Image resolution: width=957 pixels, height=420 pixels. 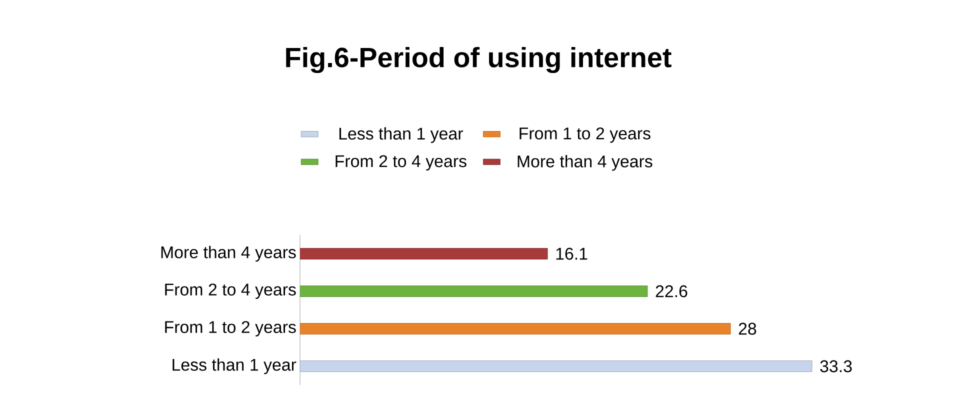 What do you see at coordinates (230, 328) in the screenshot?
I see `y-tick-label: From 1 to 2 years` at bounding box center [230, 328].